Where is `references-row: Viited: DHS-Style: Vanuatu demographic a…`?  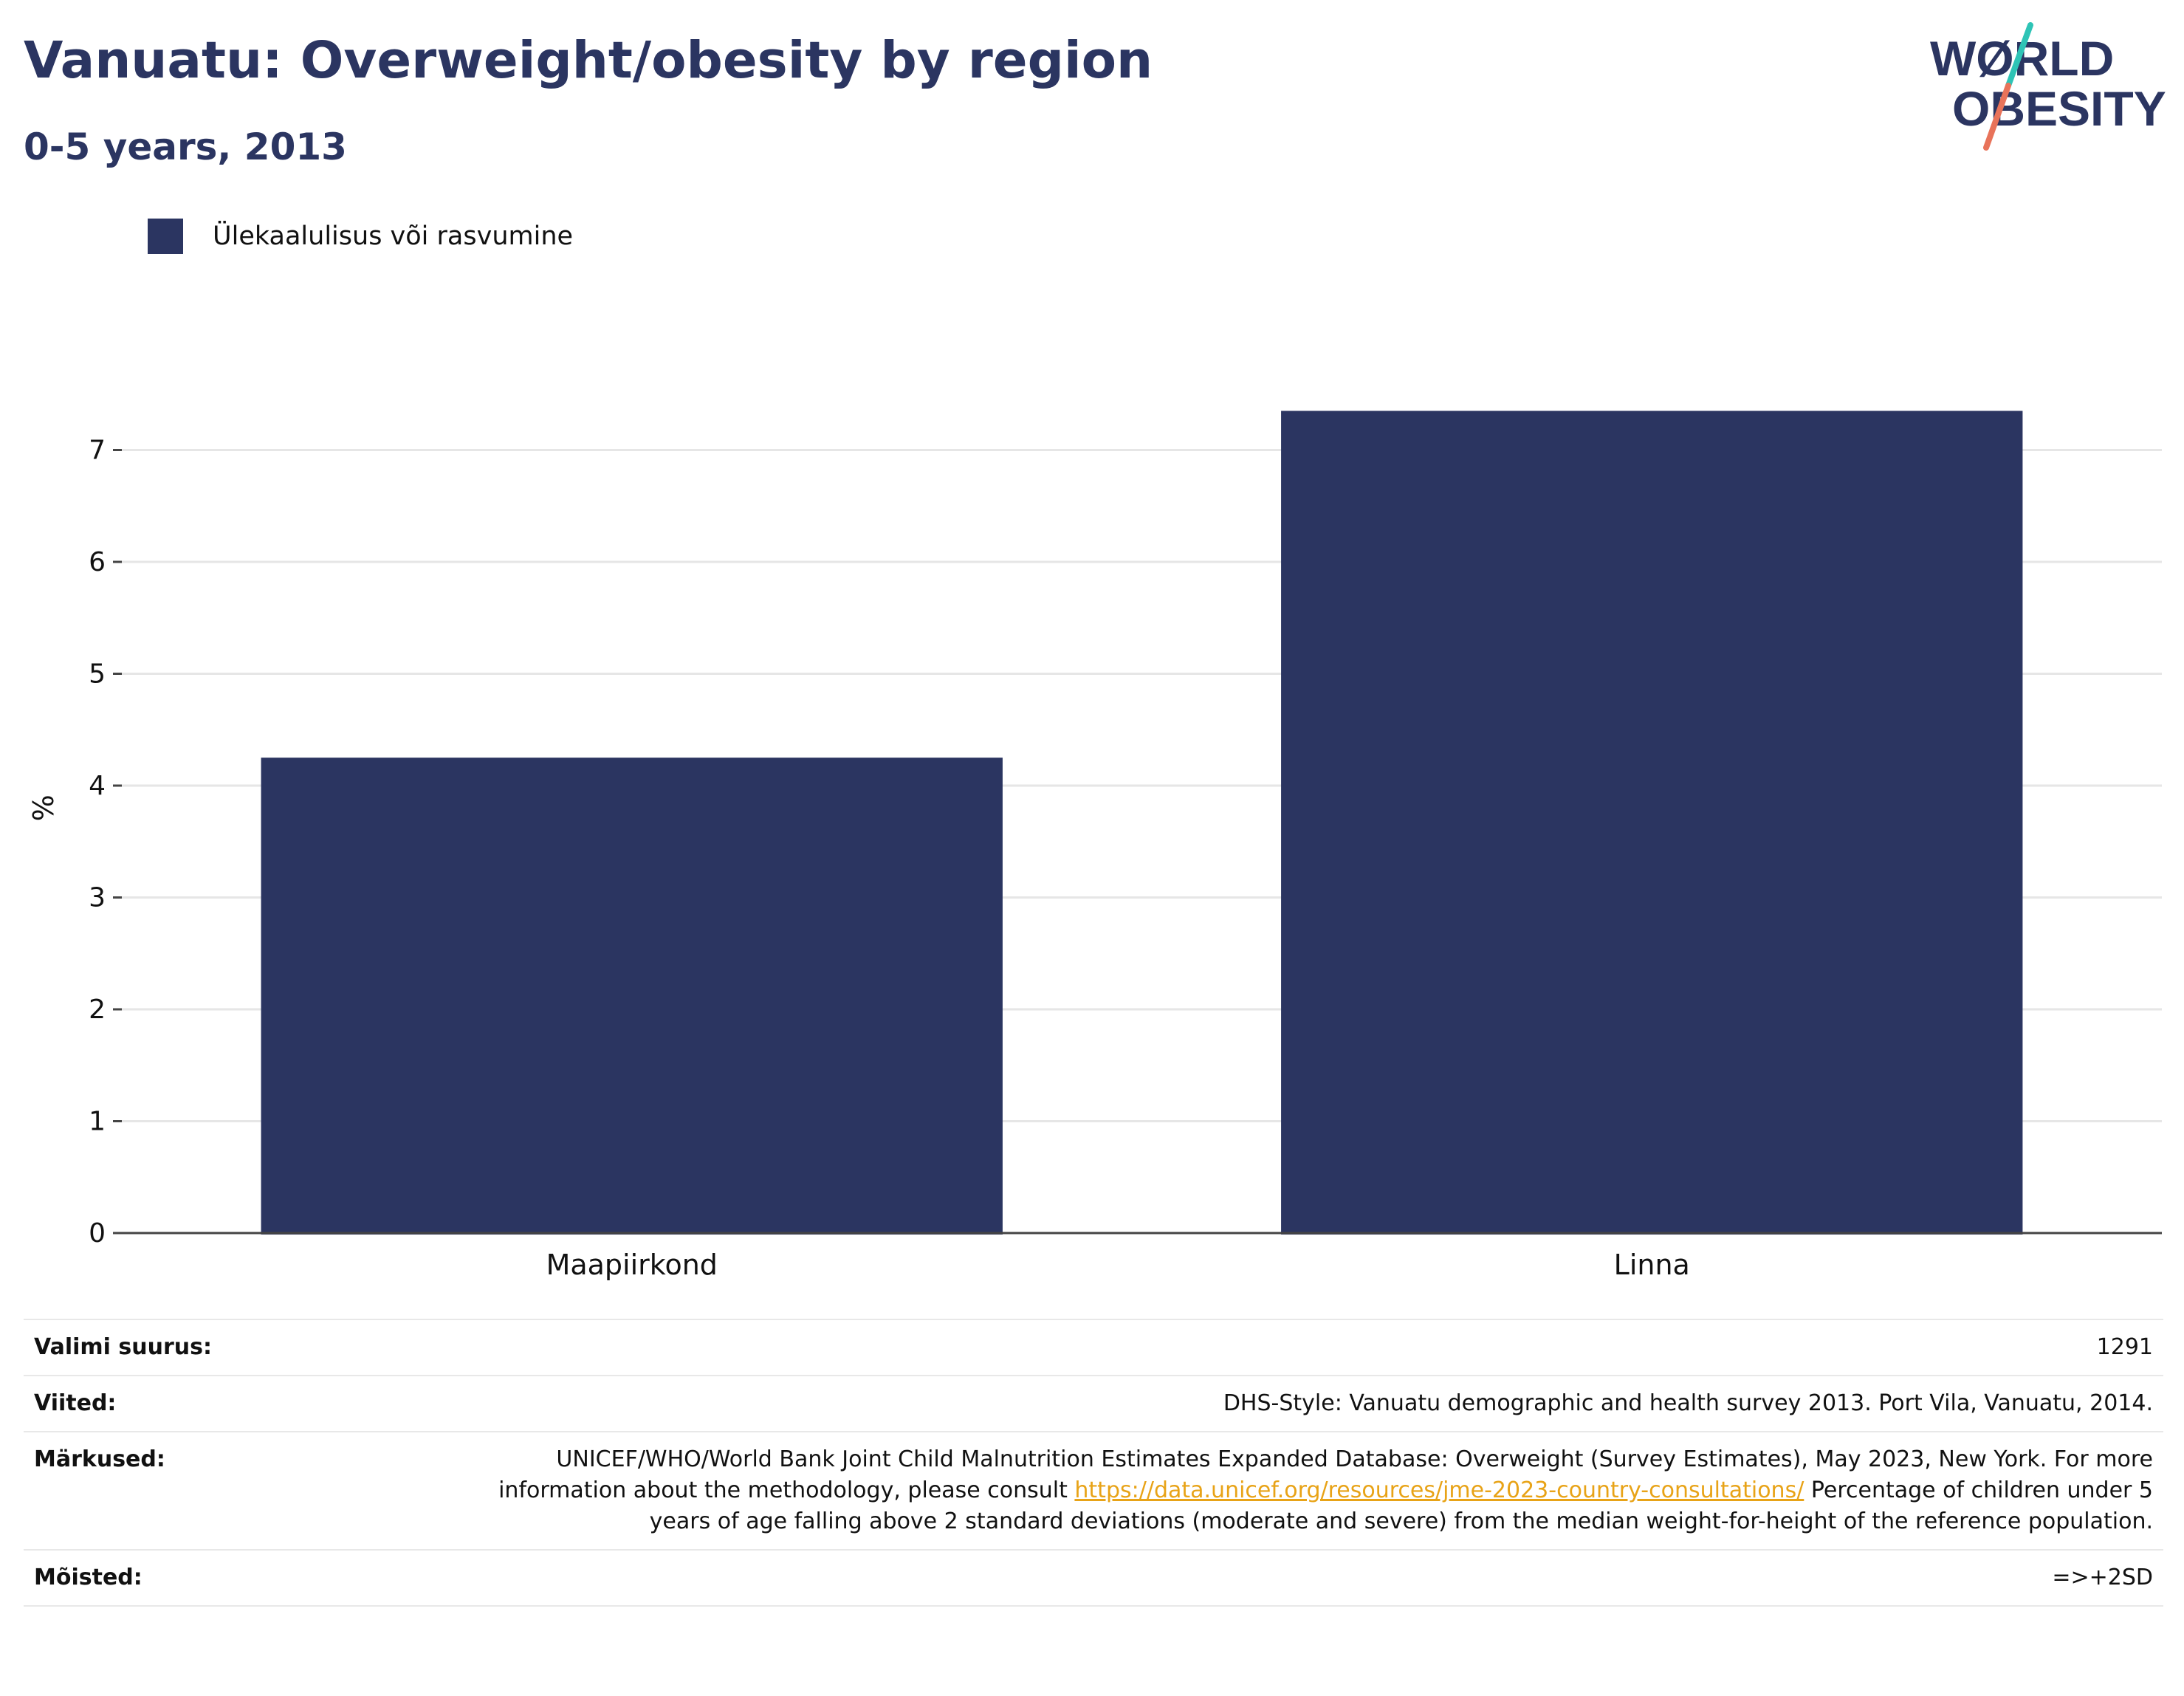
references-row: Viited: DHS-Style: Vanuatu demographic a… is located at coordinates (1093, 1403).